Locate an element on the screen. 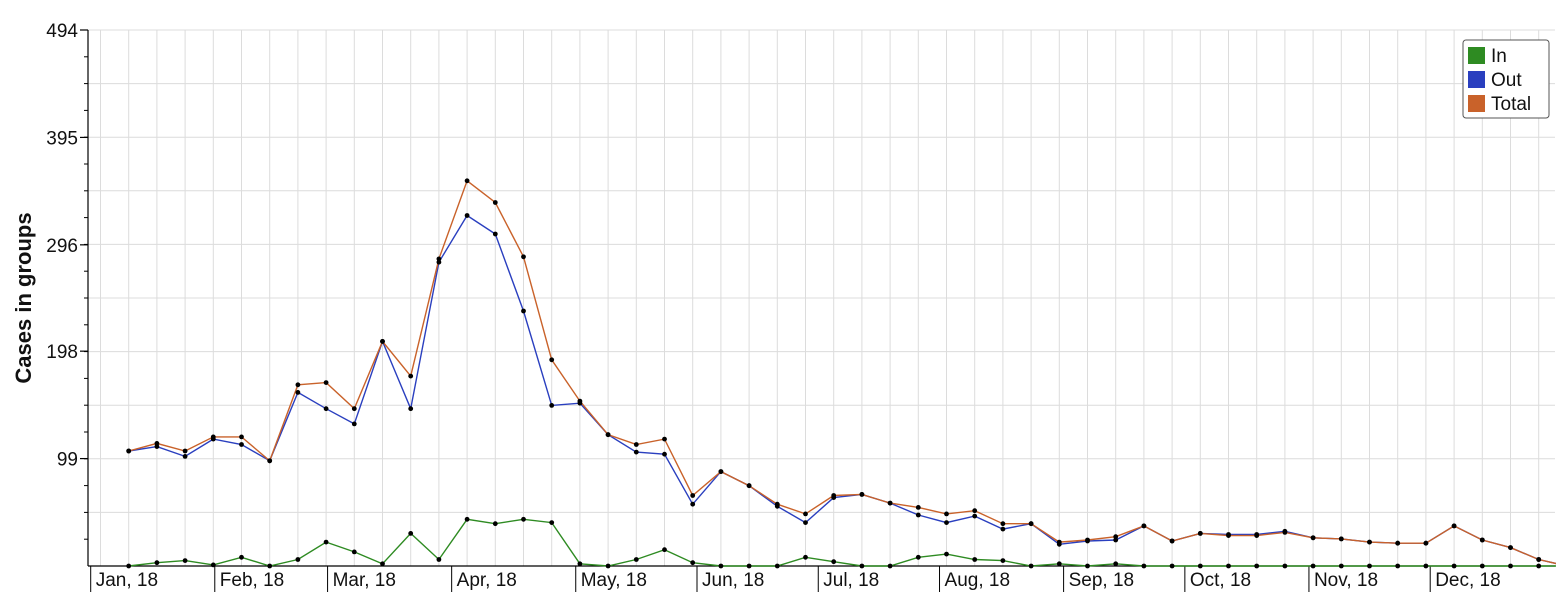  y-tick-label: 198 is located at coordinates (62, 352).